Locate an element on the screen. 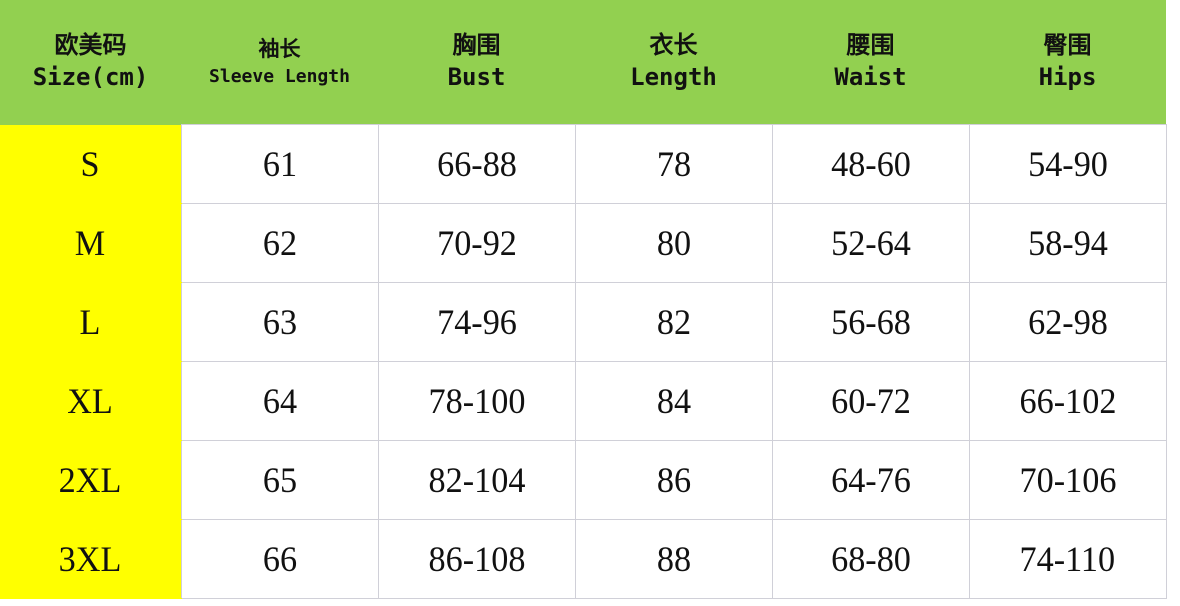 Image resolution: width=1180 pixels, height=606 pixels. header-zh: 腰围 is located at coordinates (870, 44).